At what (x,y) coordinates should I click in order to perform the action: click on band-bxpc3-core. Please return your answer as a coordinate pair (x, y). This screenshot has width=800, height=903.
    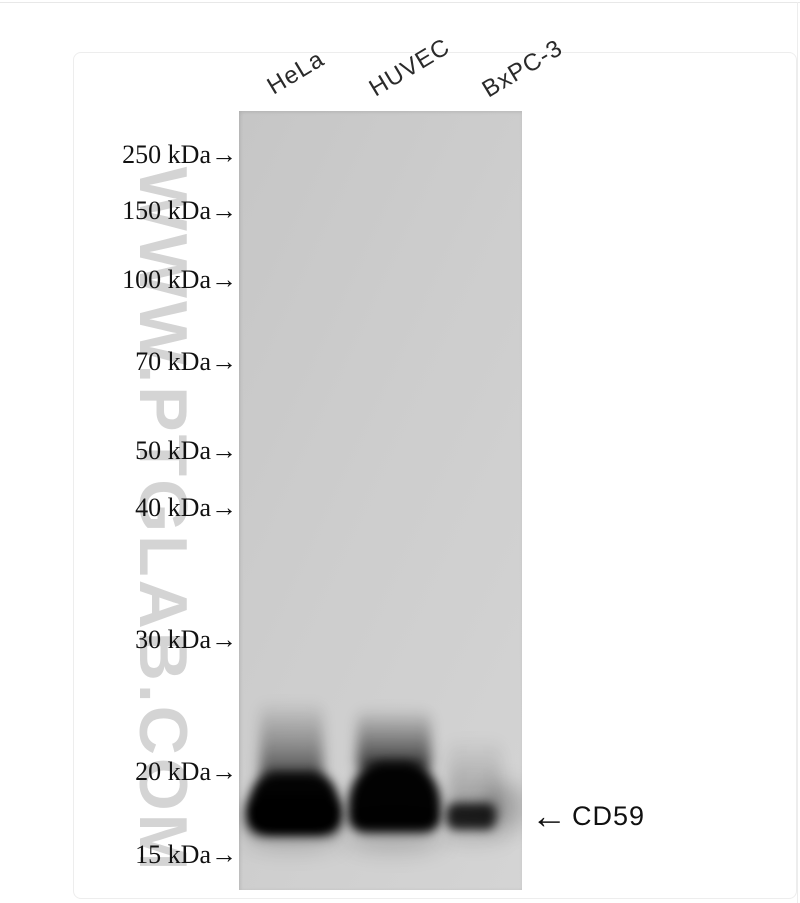
    Looking at the image, I should click on (471, 816).